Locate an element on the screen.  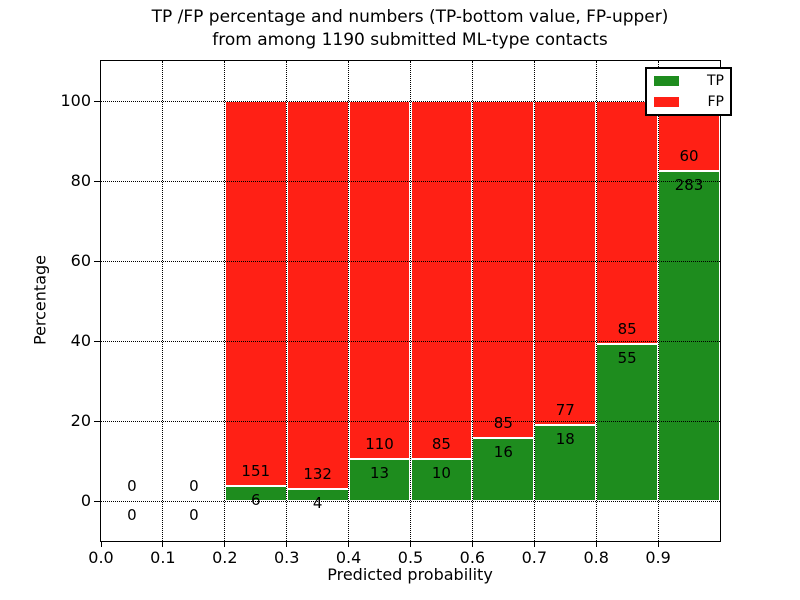
legend-swatch-tp is located at coordinates (666, 81).